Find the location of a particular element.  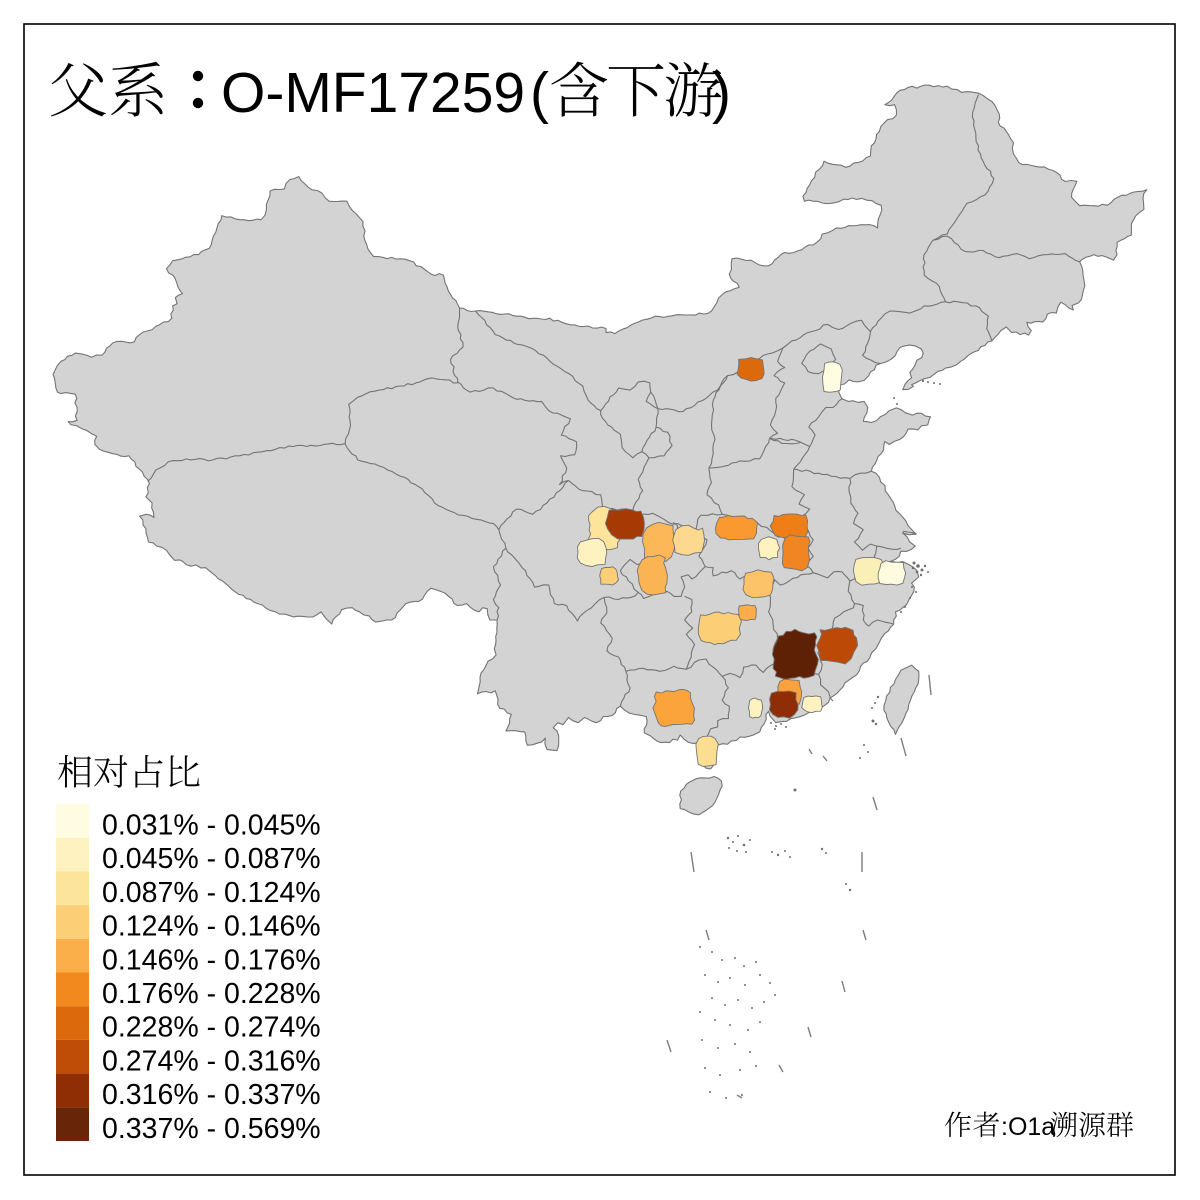

svg-text: 0.146% - 0.176% is located at coordinates (211, 960).